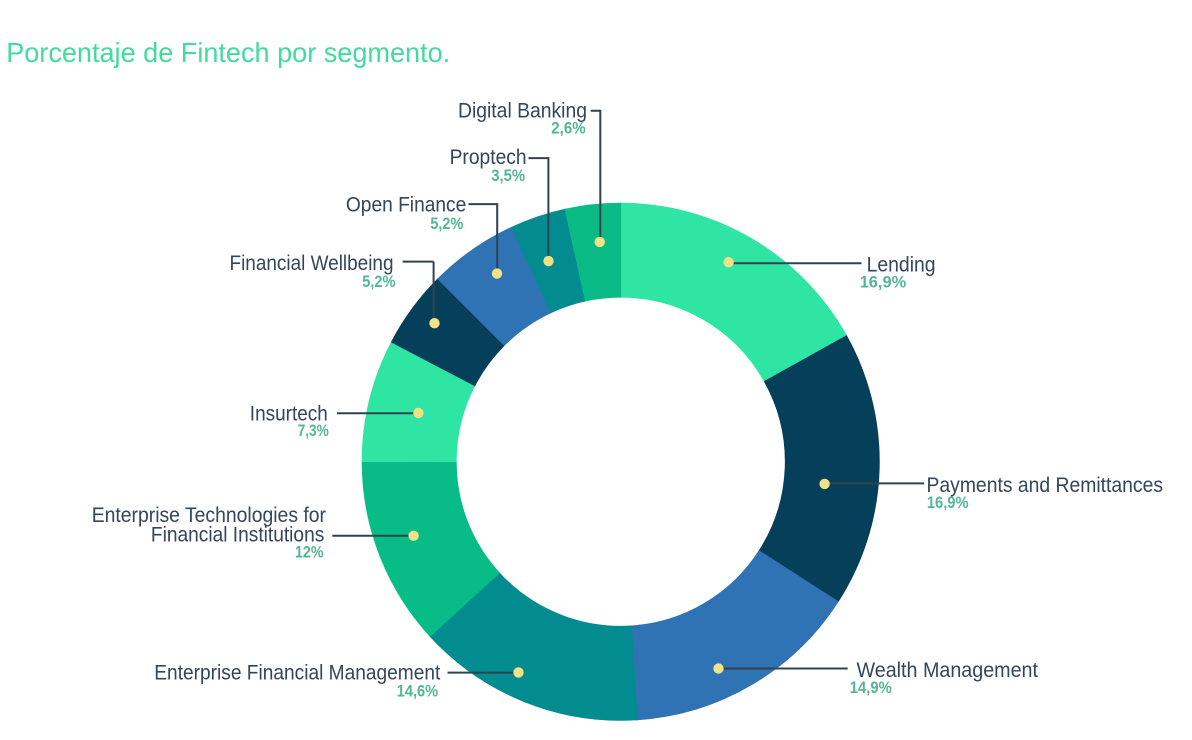  I want to click on svg-text: Insurtech, so click(289, 414).